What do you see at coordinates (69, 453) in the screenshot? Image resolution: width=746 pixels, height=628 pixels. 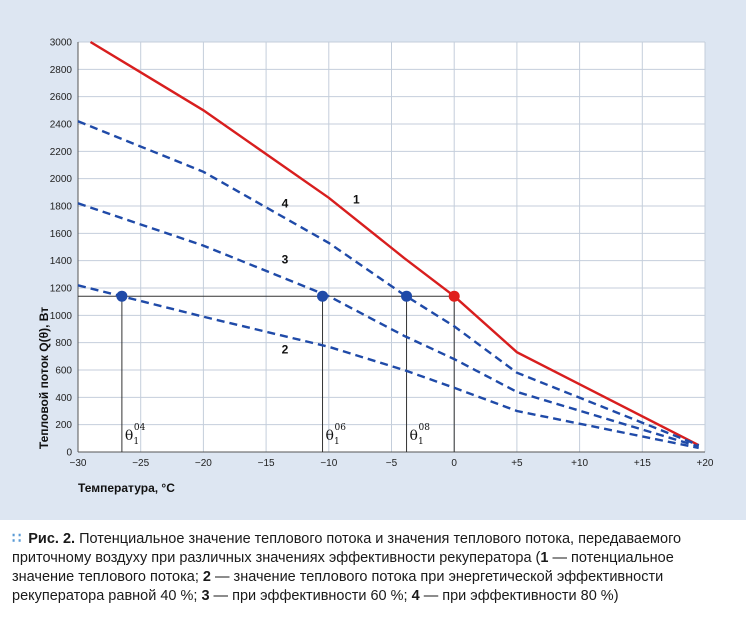 I see `y-tick-label: 0` at bounding box center [69, 453].